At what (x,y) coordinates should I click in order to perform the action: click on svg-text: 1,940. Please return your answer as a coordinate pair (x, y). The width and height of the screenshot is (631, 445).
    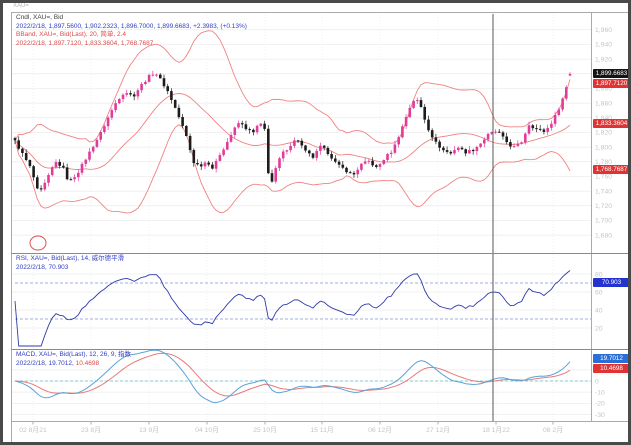
    Looking at the image, I should click on (603, 45).